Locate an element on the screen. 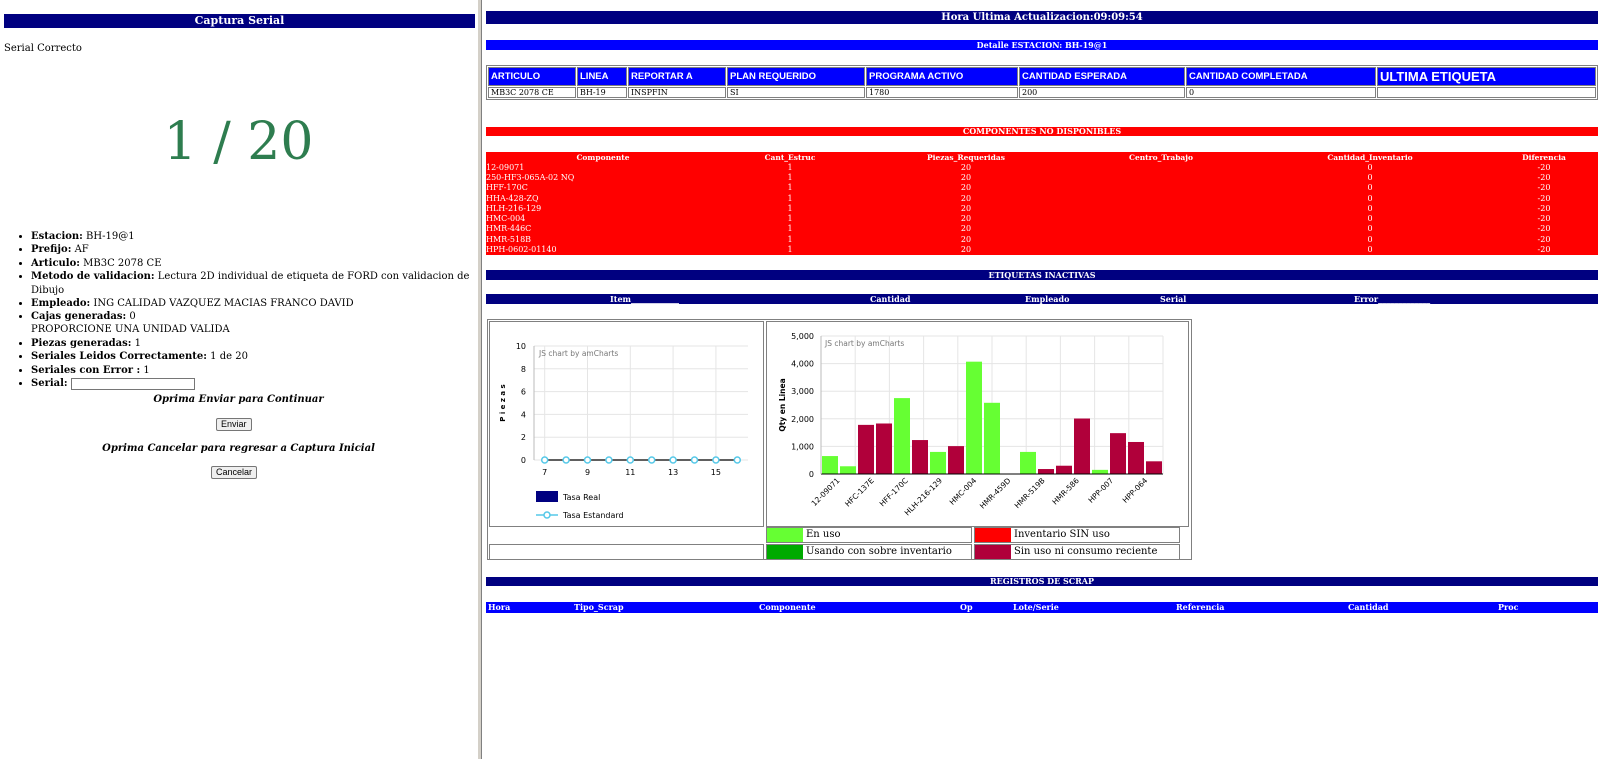 The height and width of the screenshot is (759, 1600). x-tick-label: 11 is located at coordinates (630, 472).